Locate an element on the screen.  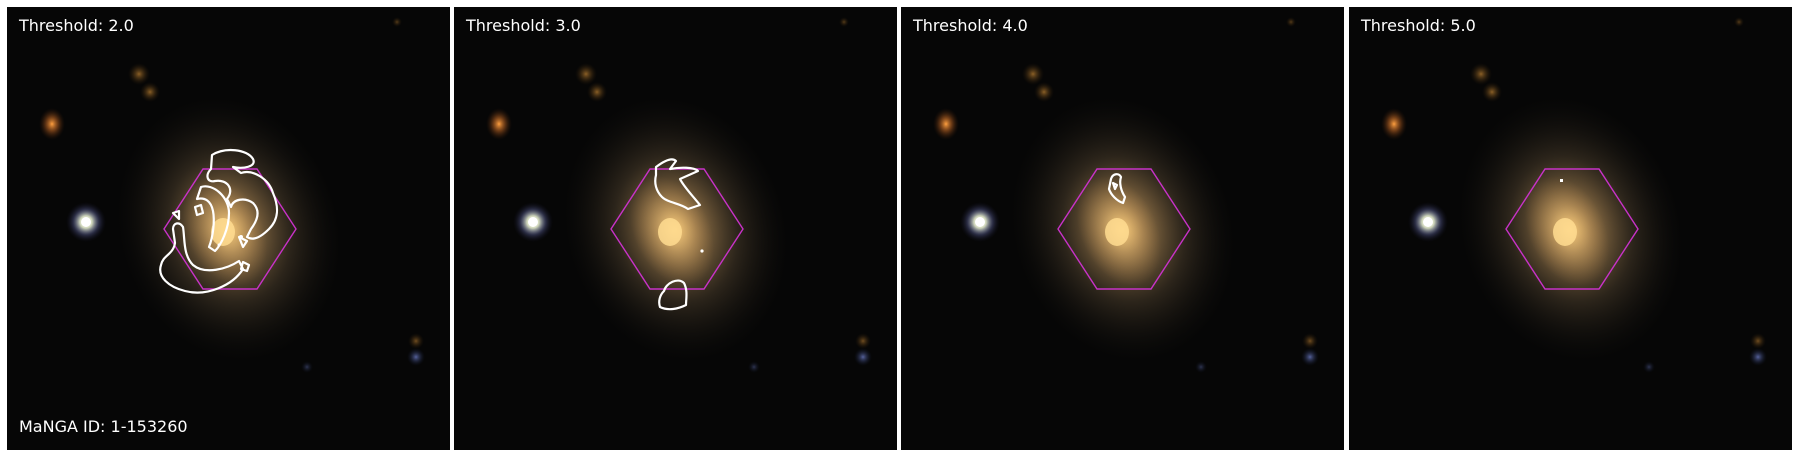
threshold-label-2: Threshold: 3.0 is located at coordinates (523, 25).